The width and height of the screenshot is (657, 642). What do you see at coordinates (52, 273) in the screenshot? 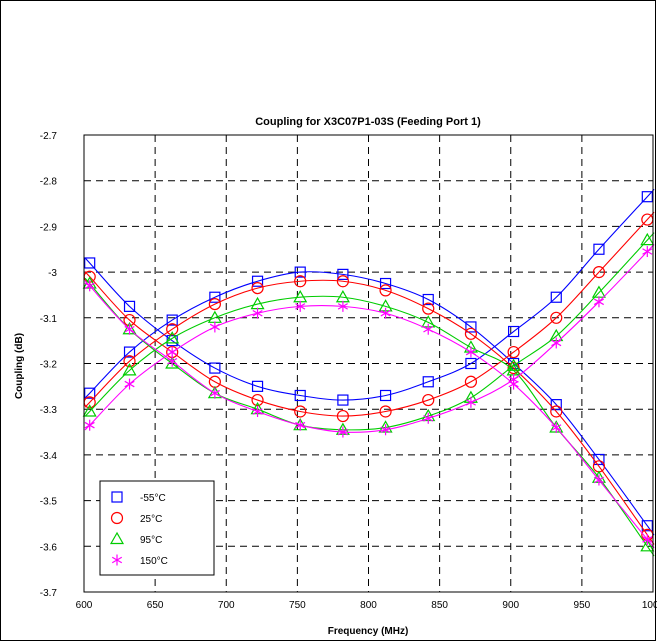
I see `y-tick-label: -3` at bounding box center [52, 273].